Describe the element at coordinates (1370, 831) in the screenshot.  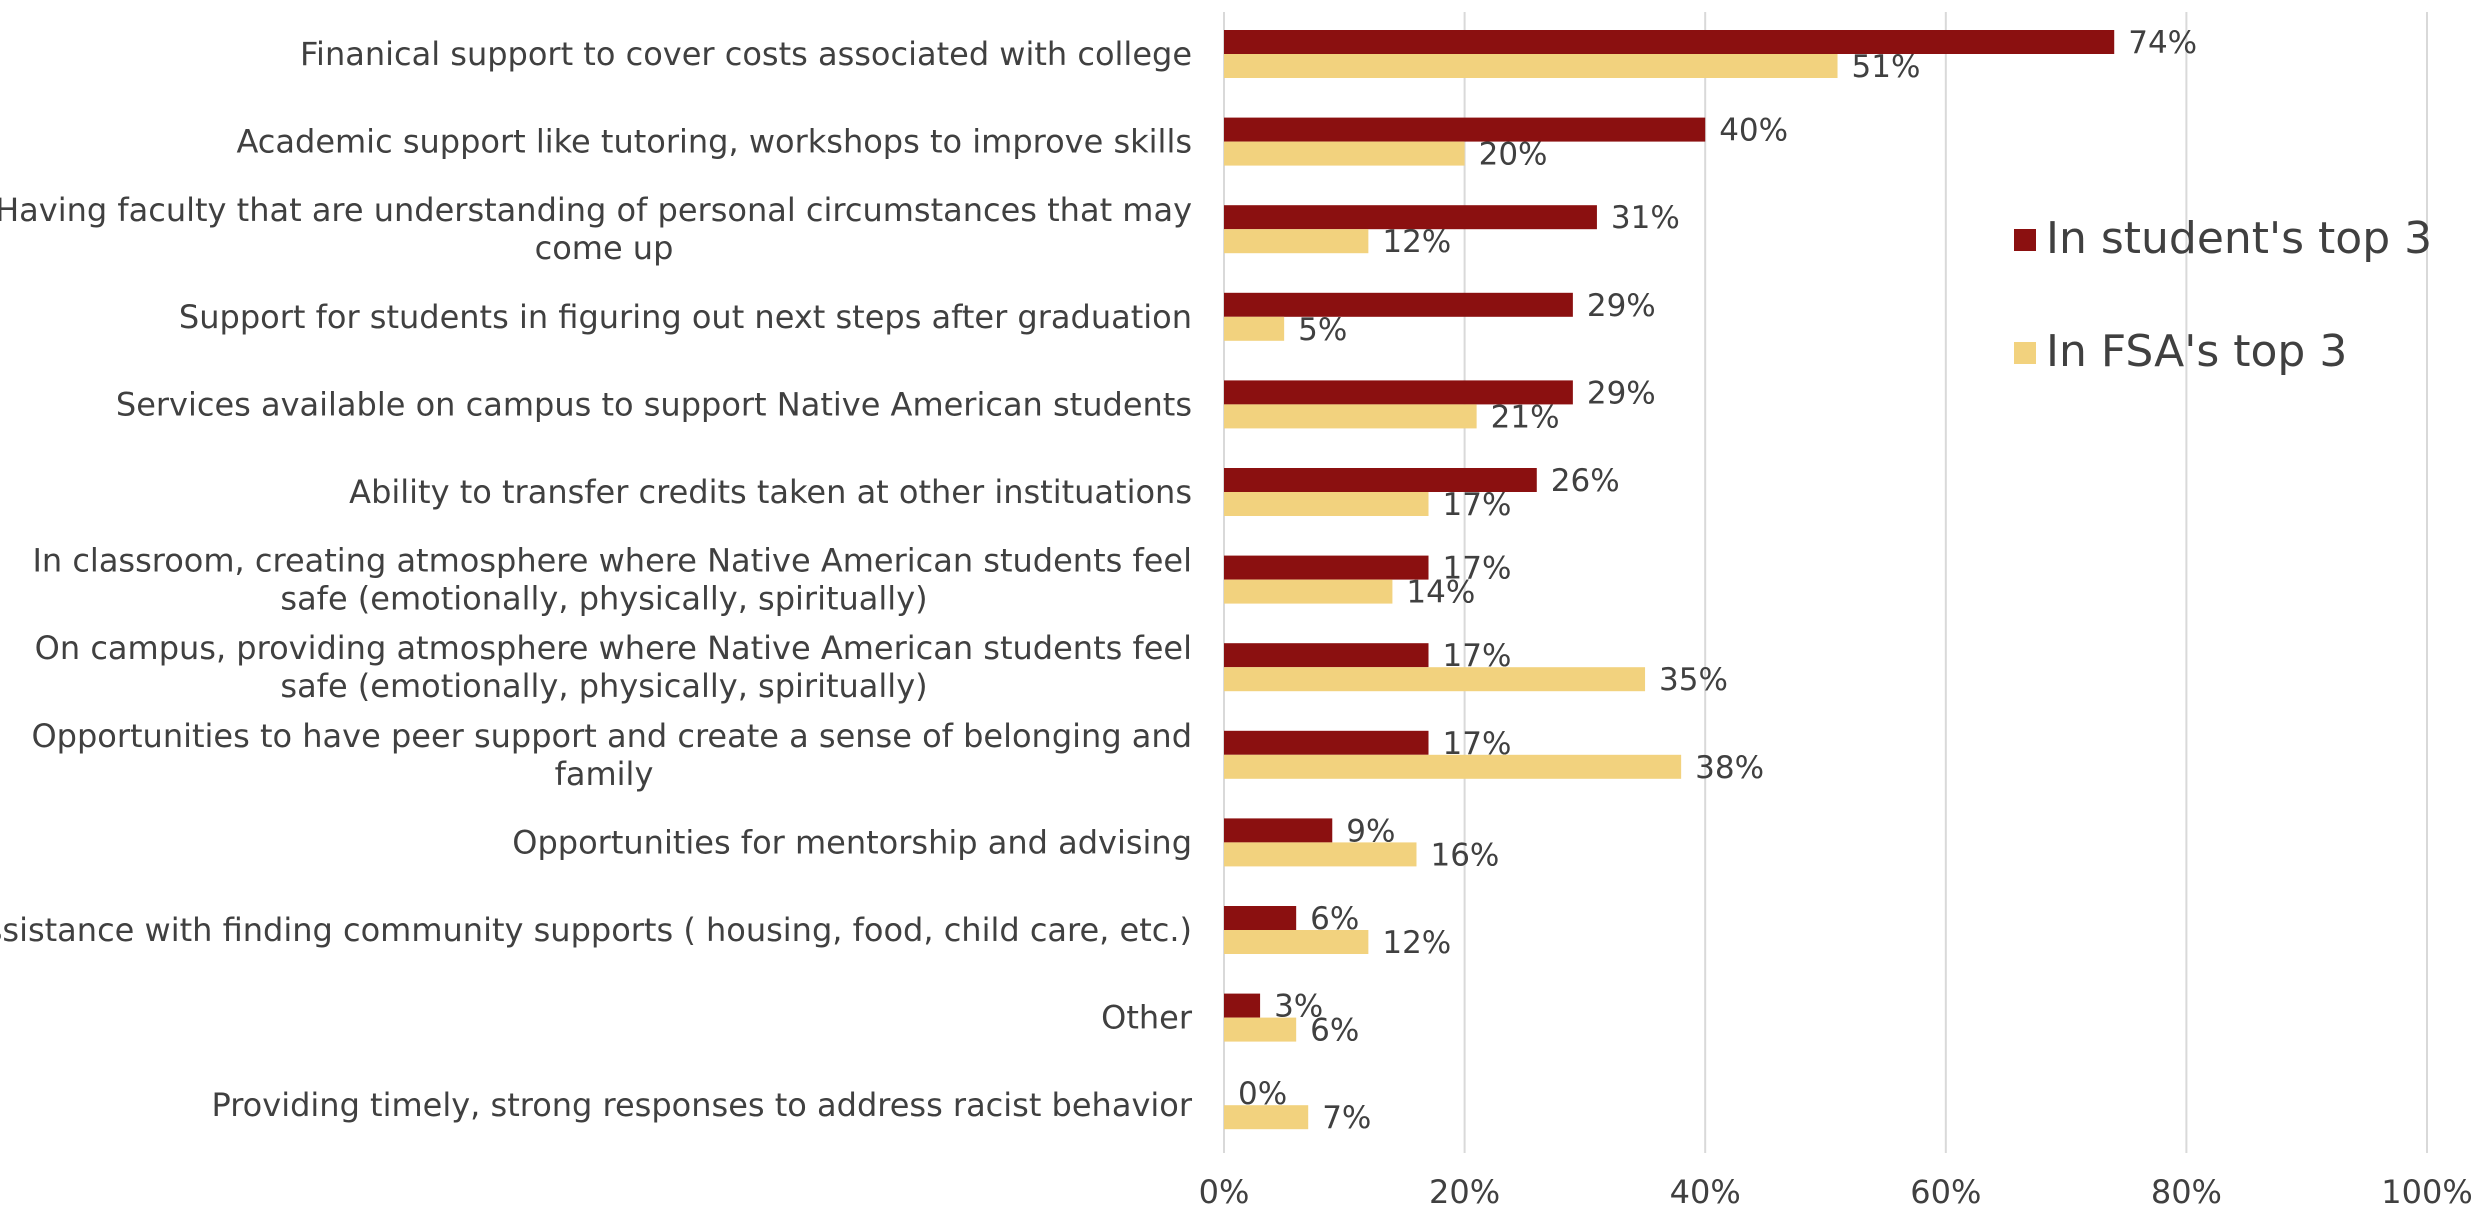
I see `data-label: 9%` at that location.